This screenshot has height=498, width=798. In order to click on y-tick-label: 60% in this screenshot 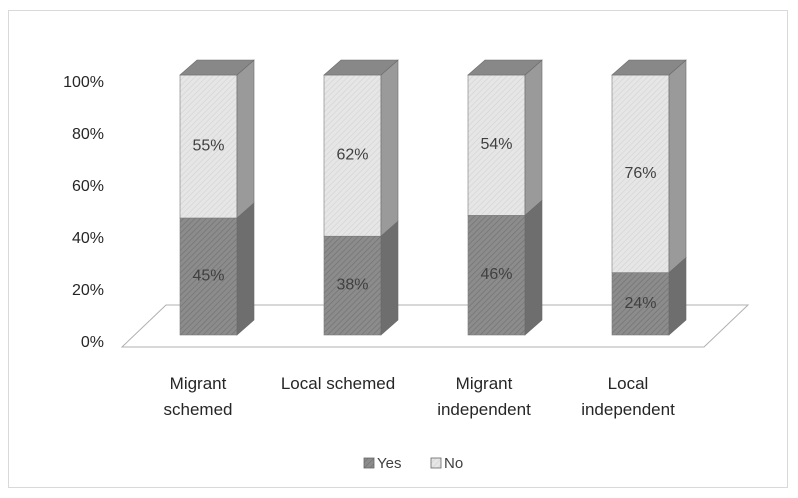, I will do `click(88, 186)`.